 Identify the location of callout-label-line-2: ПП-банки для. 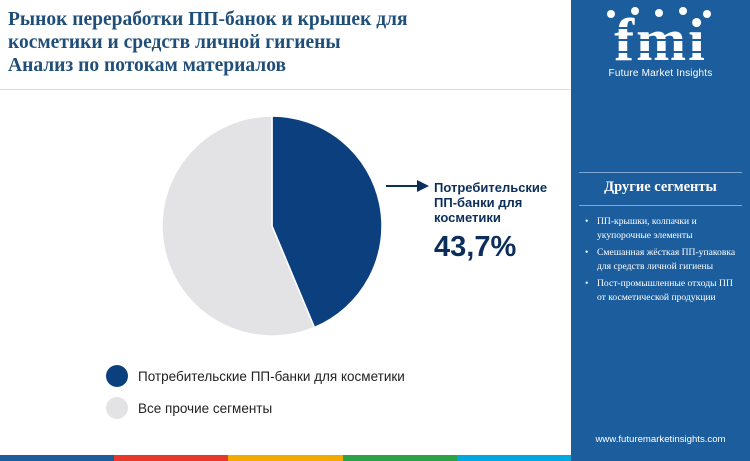
(478, 202).